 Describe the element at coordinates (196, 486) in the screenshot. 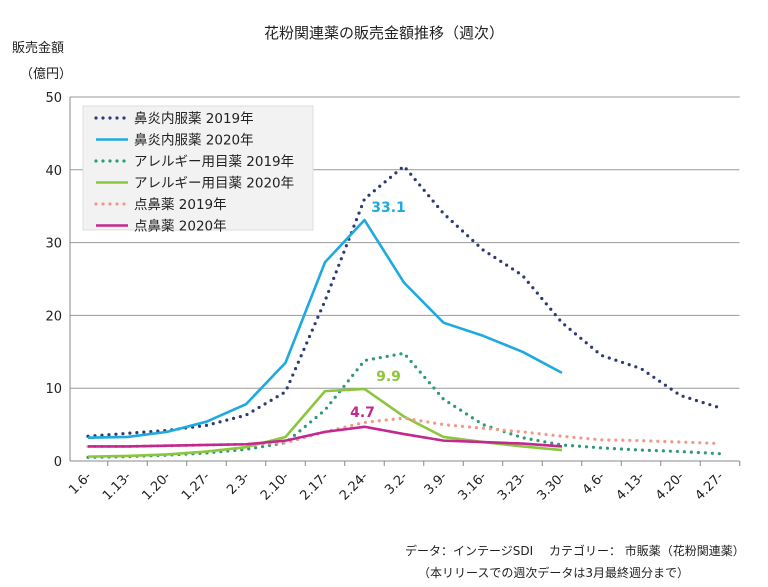

I see `x-tick-label: 1.27-` at that location.